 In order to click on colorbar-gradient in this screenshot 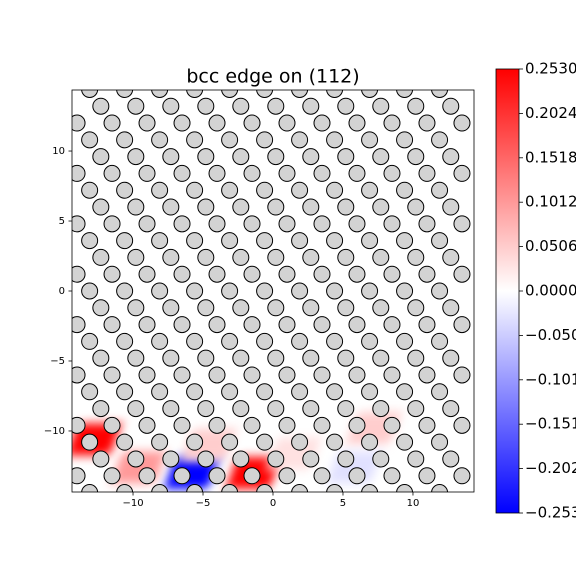, I will do `click(507, 291)`.